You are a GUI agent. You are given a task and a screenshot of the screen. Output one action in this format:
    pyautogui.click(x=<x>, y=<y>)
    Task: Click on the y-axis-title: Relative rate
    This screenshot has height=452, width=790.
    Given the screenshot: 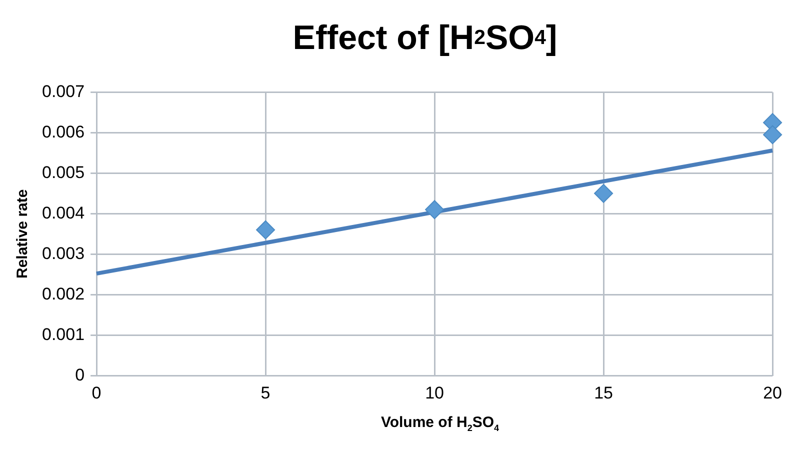 What is the action you would take?
    pyautogui.click(x=23, y=234)
    